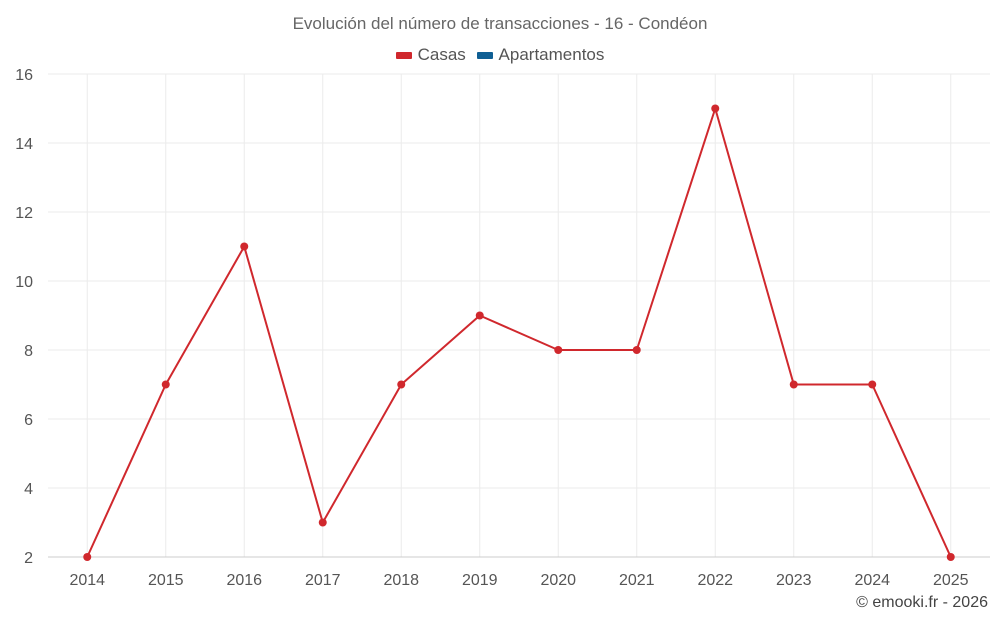  Describe the element at coordinates (558, 580) in the screenshot. I see `x-tick-label: 2020` at that location.